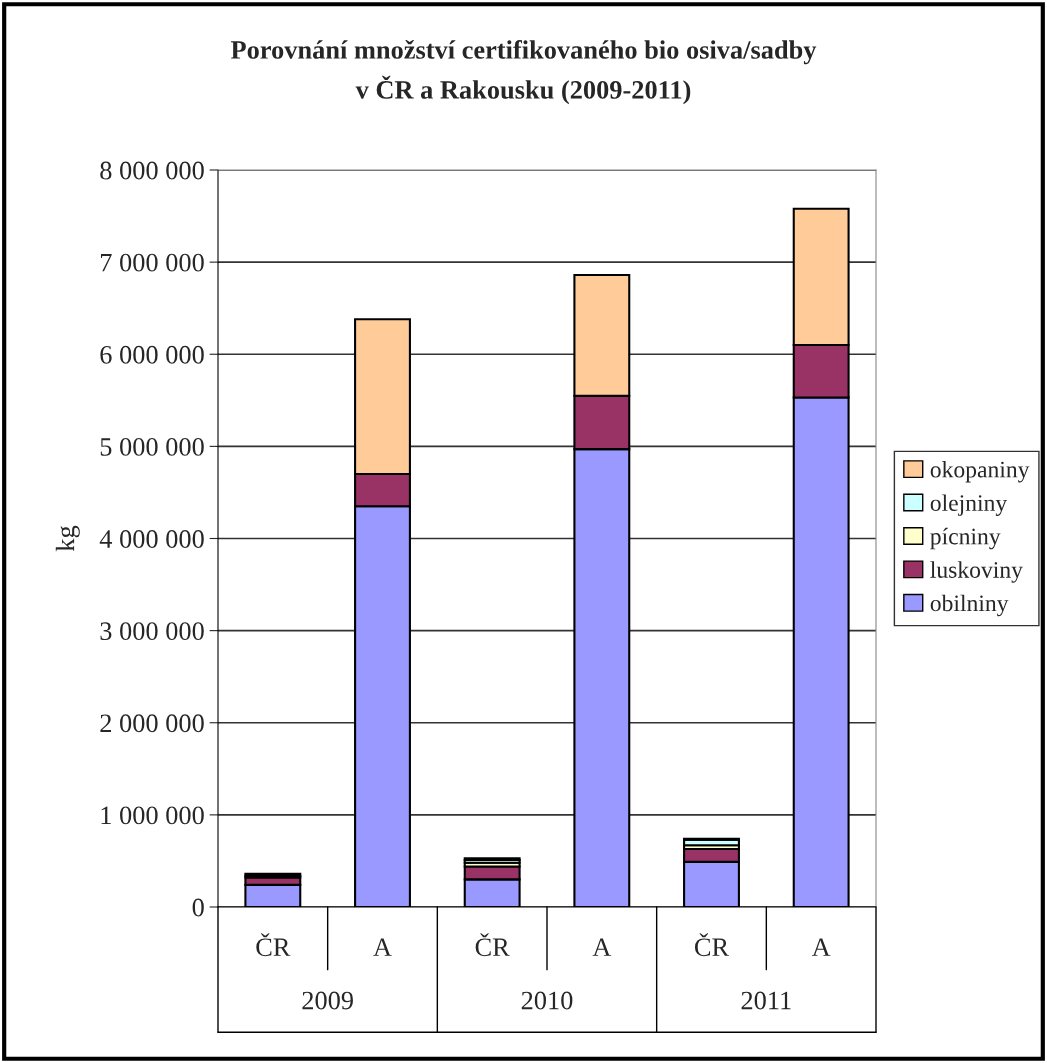  What do you see at coordinates (67, 538) in the screenshot?
I see `y-axis-title: kg` at bounding box center [67, 538].